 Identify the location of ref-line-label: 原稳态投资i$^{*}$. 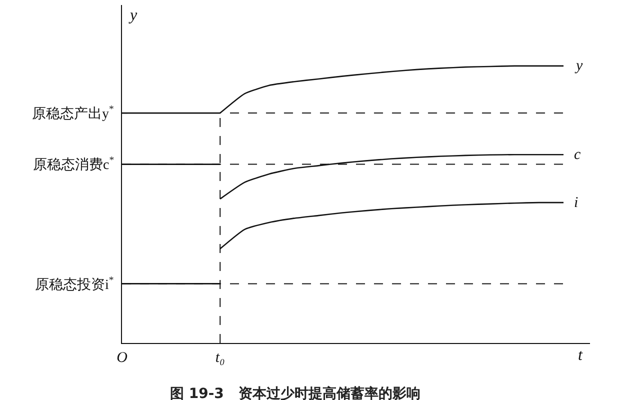
(74, 284).